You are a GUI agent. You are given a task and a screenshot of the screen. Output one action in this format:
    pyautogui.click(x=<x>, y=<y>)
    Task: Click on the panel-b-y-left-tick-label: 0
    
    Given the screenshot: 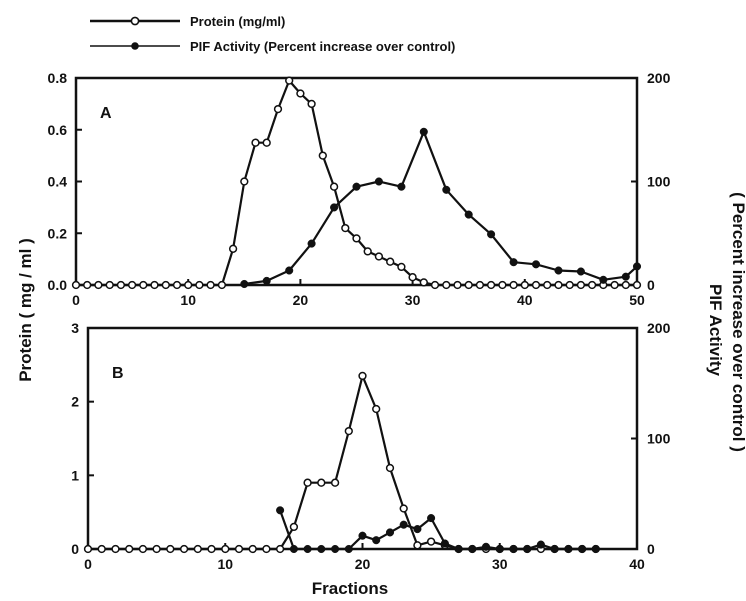 What is the action you would take?
    pyautogui.click(x=75, y=549)
    